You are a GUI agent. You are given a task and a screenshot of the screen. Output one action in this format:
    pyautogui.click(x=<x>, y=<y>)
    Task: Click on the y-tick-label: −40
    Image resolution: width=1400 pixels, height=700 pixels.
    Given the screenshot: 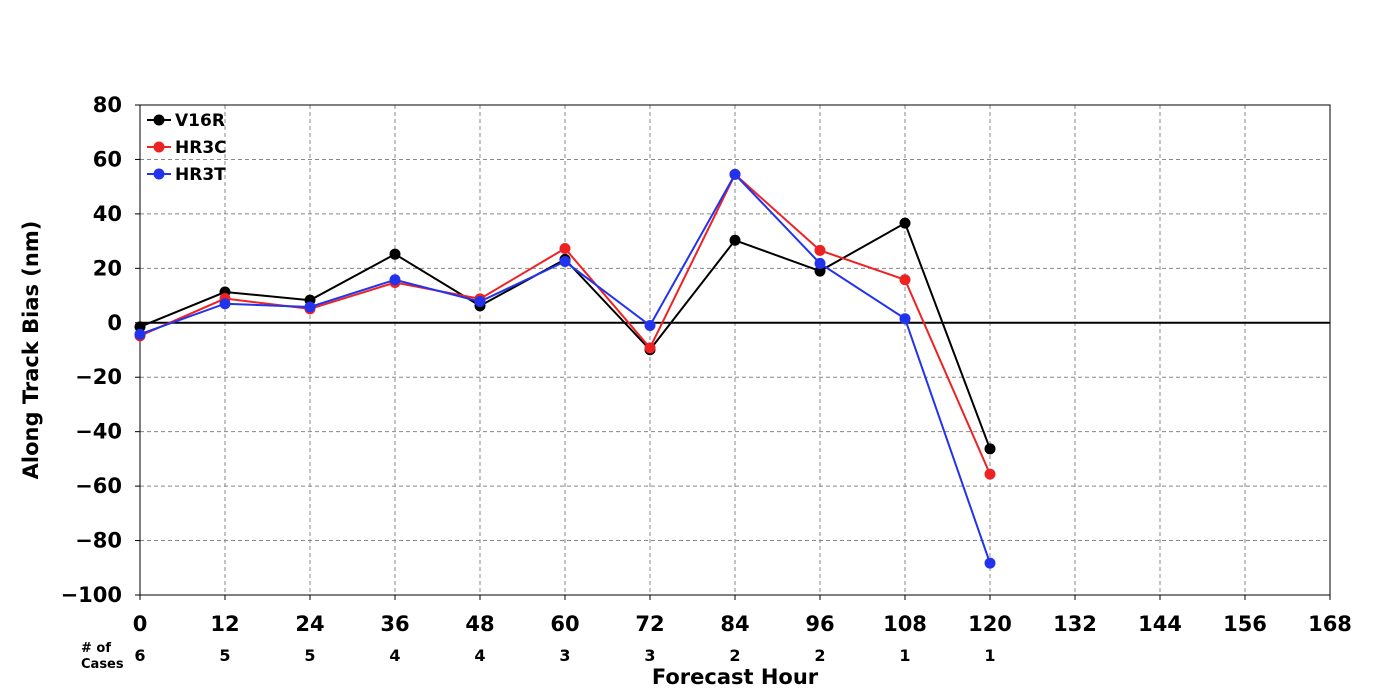 What is the action you would take?
    pyautogui.click(x=98, y=432)
    